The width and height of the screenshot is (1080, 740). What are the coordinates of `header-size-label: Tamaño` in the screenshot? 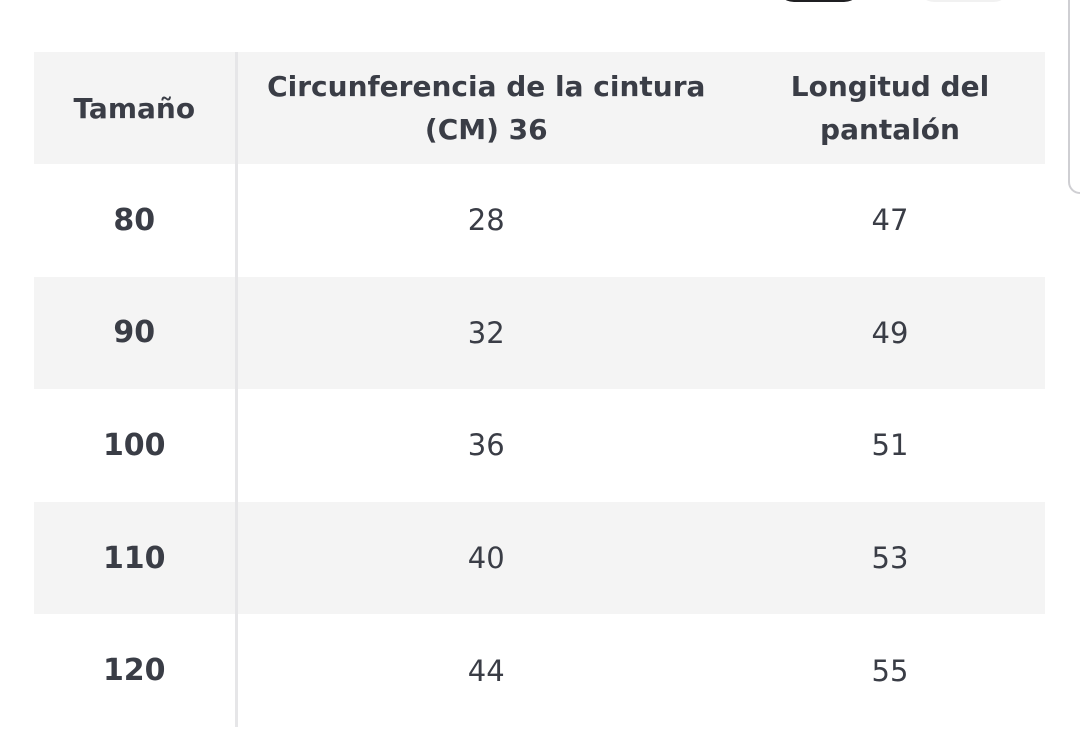 It's located at (134, 108).